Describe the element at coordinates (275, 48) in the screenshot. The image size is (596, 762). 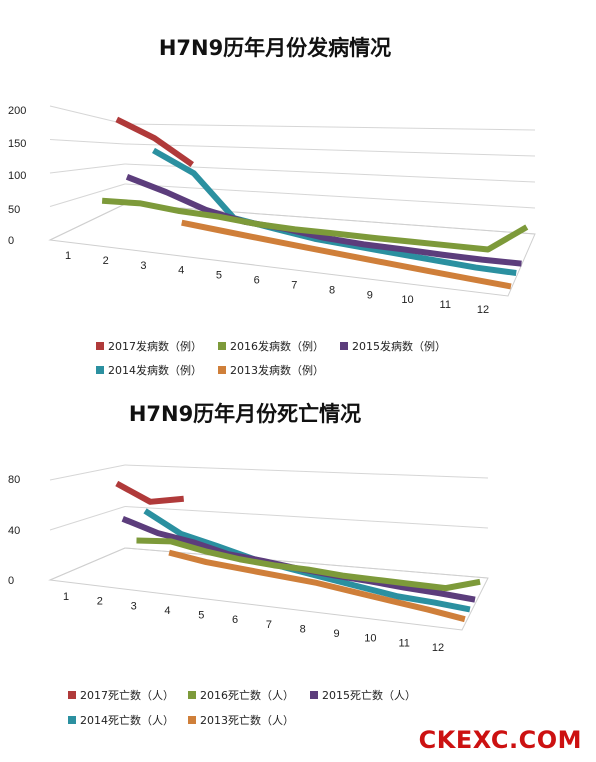
I see `chart-title: H7N9历年月份发病情况` at that location.